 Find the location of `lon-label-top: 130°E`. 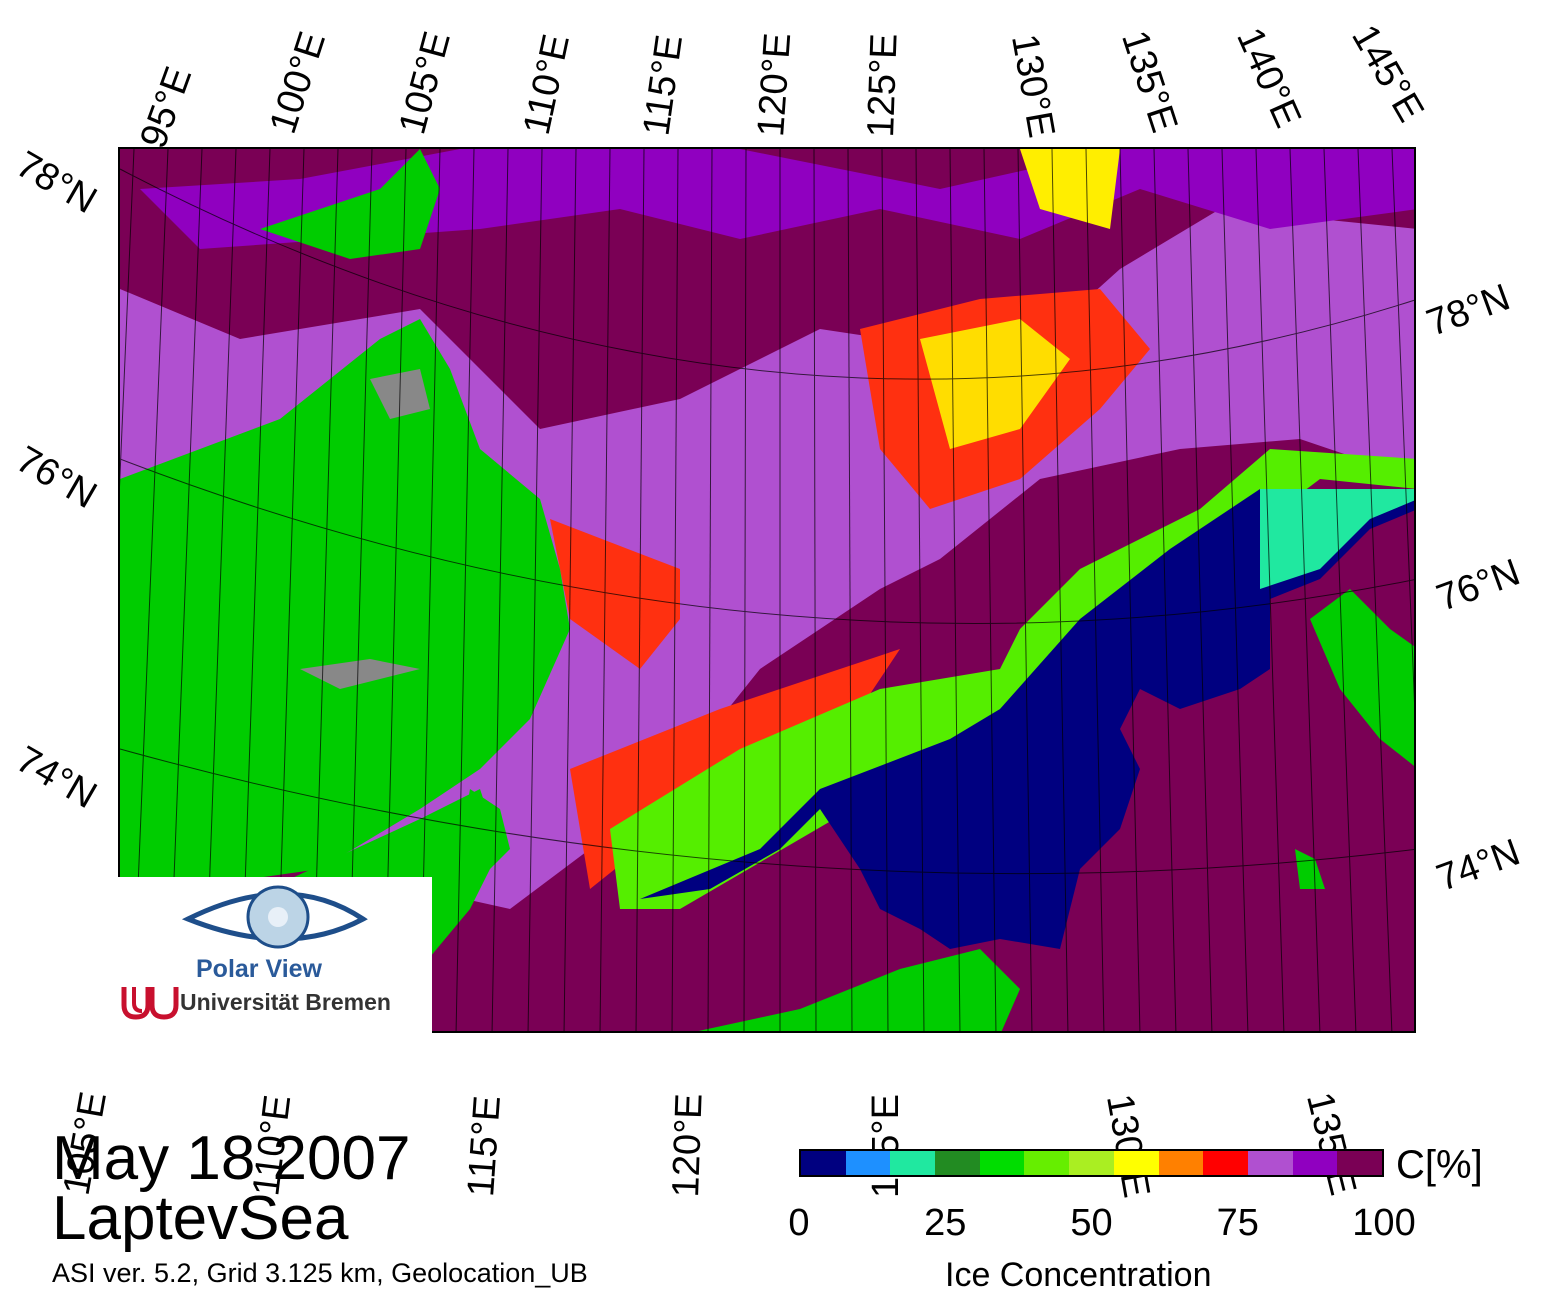

lon-label-top: 130°E is located at coordinates (1033, 86).